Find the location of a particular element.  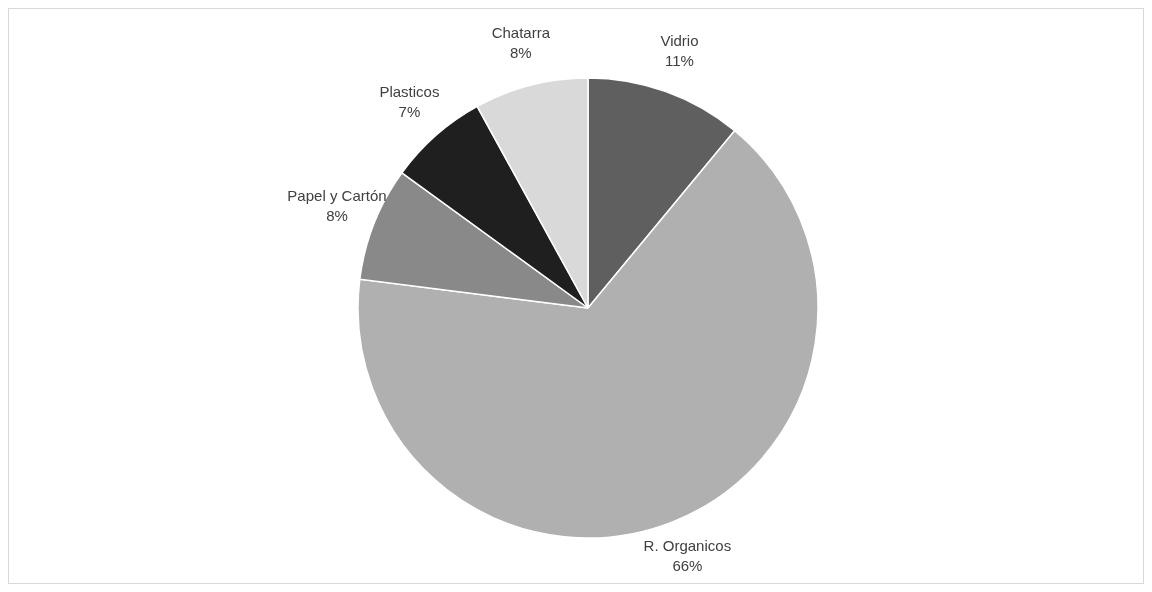

data-label: 11% is located at coordinates (679, 60).